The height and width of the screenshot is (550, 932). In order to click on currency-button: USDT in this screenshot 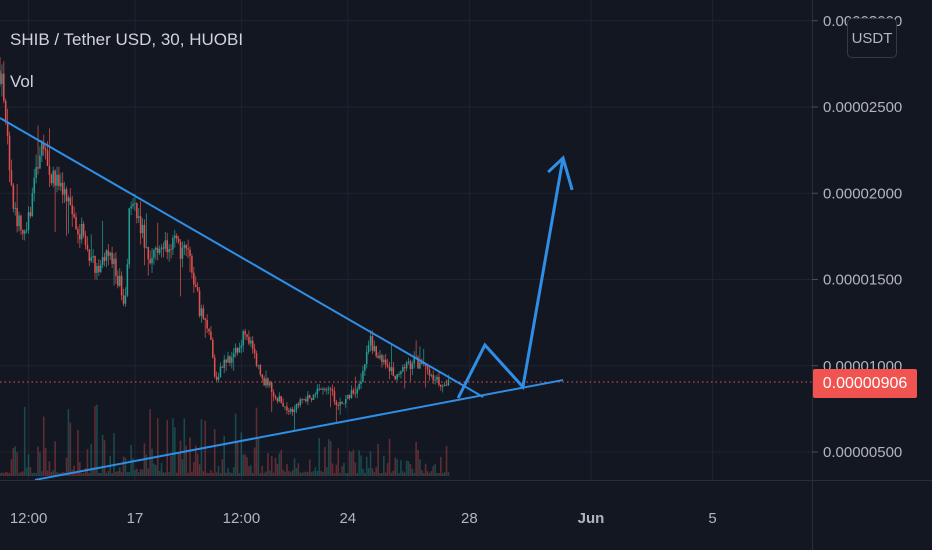, I will do `click(872, 38)`.